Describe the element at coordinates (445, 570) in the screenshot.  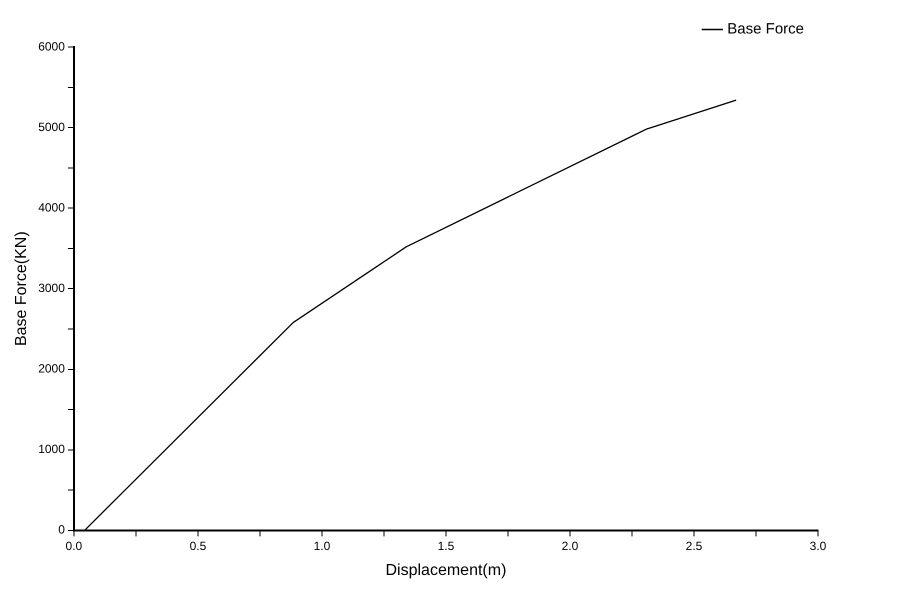
I see `x-axis-title: Displacement(m)` at that location.